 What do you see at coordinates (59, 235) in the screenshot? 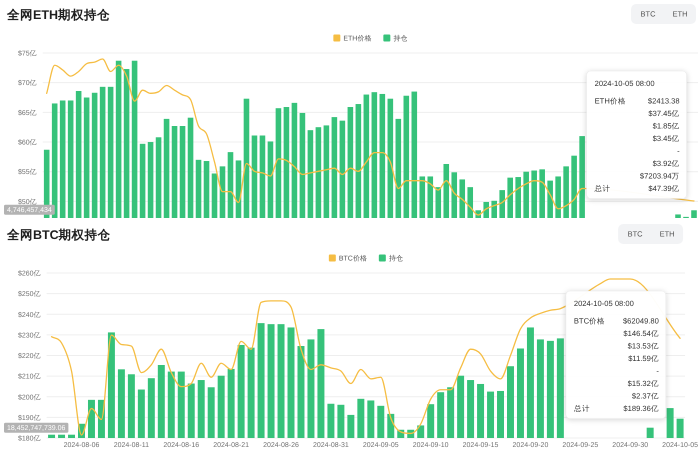
I see `chart-title: 全网BTC期权持仓` at bounding box center [59, 235].